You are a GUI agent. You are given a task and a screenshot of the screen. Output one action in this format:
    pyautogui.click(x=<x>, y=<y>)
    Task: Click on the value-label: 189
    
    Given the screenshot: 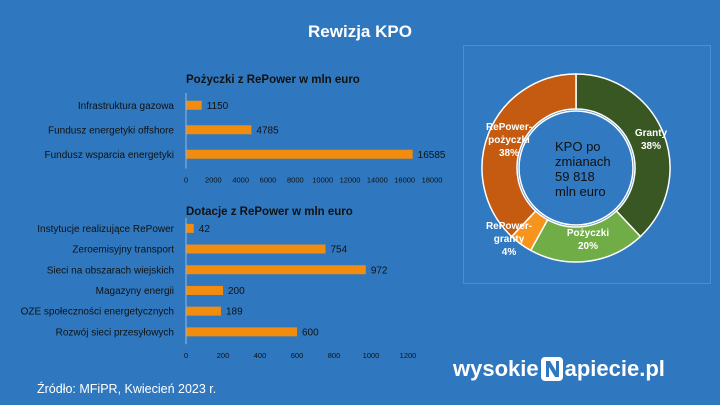 What is the action you would take?
    pyautogui.click(x=234, y=312)
    